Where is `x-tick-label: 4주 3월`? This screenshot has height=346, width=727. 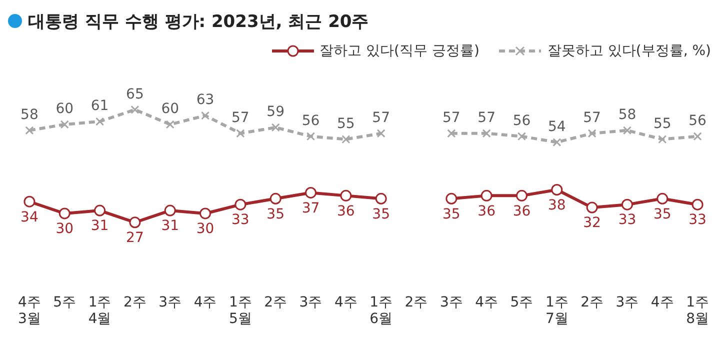
x-tick-label: 4주 3월 is located at coordinates (29, 311).